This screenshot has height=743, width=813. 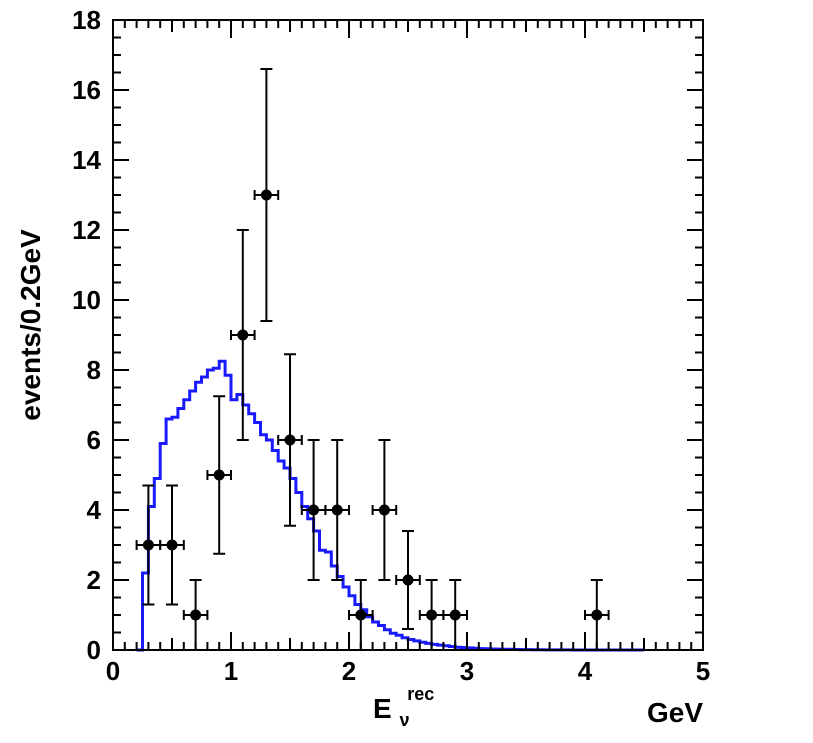 I want to click on y-tick-label: 12, so click(x=86, y=230).